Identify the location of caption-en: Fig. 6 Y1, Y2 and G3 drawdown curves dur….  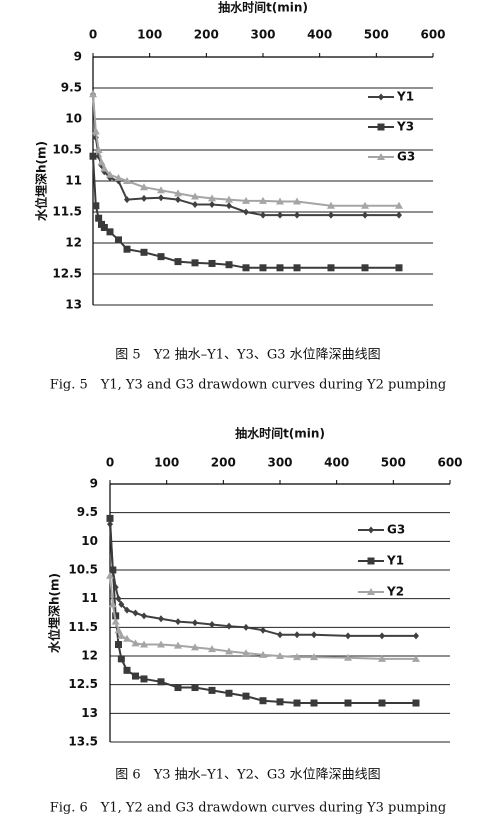
(248, 808).